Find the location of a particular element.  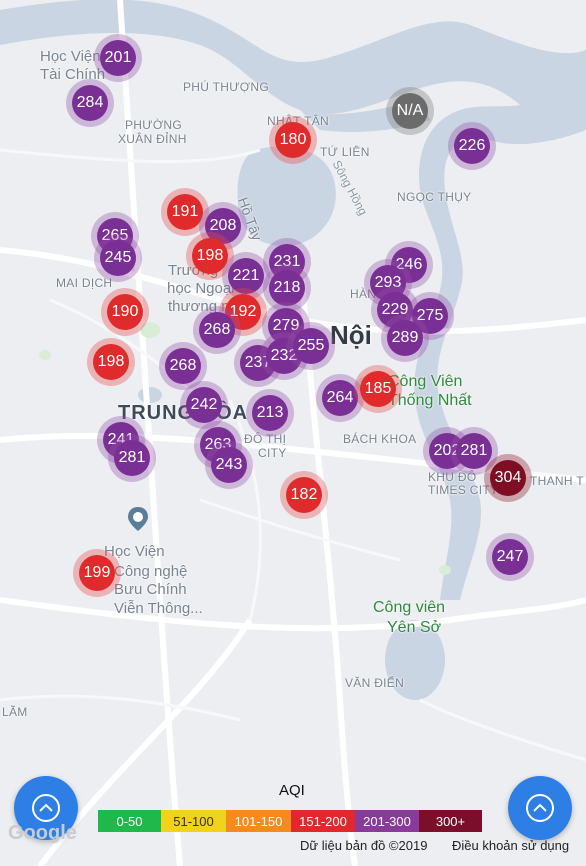

aqi-station-marker: 201 is located at coordinates (118, 58).